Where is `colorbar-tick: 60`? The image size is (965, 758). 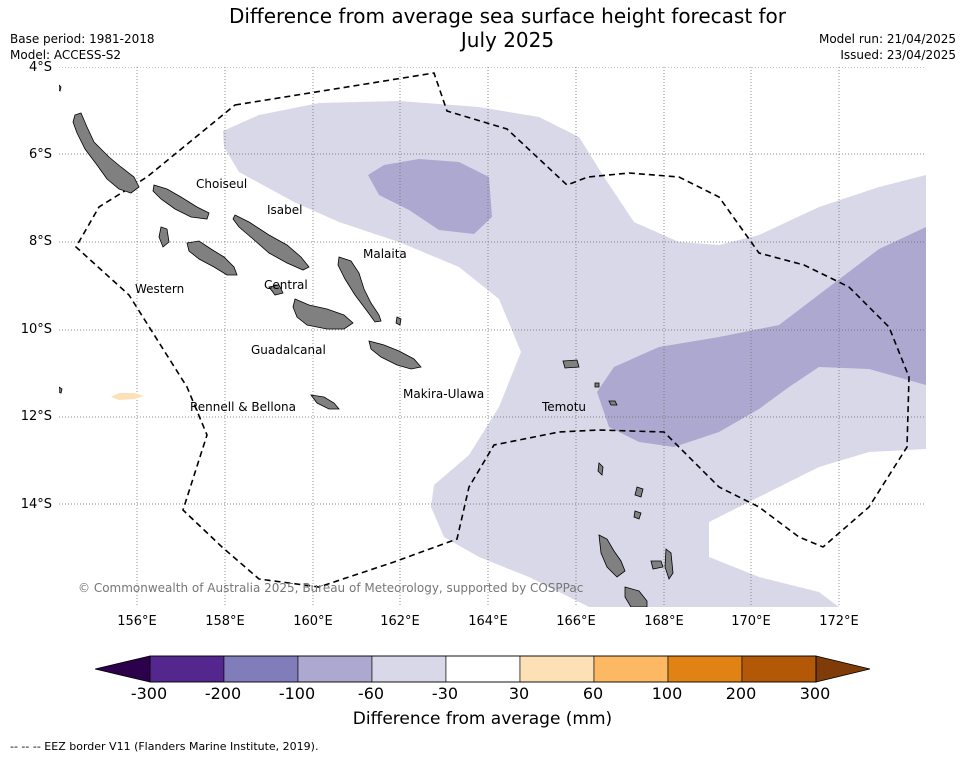
colorbar-tick: 60 is located at coordinates (593, 693).